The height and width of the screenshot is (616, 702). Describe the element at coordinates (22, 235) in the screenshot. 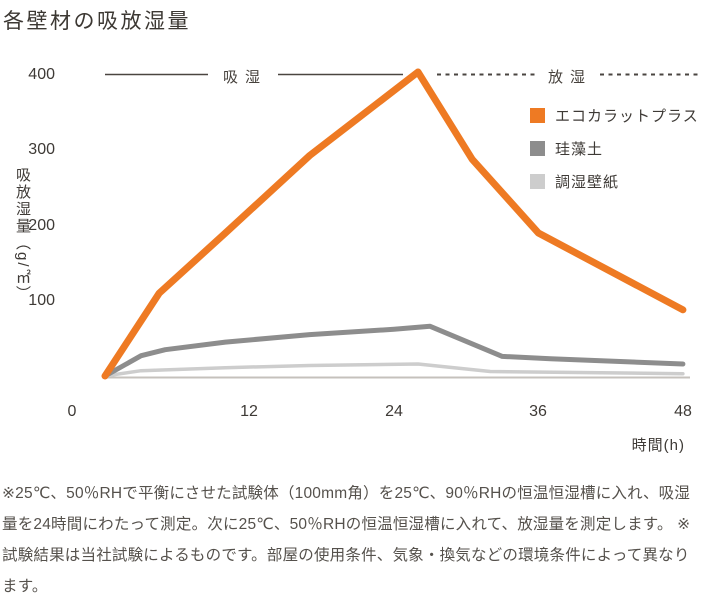

I see `y-axis-label: 吸放湿量（g/㎡）` at that location.